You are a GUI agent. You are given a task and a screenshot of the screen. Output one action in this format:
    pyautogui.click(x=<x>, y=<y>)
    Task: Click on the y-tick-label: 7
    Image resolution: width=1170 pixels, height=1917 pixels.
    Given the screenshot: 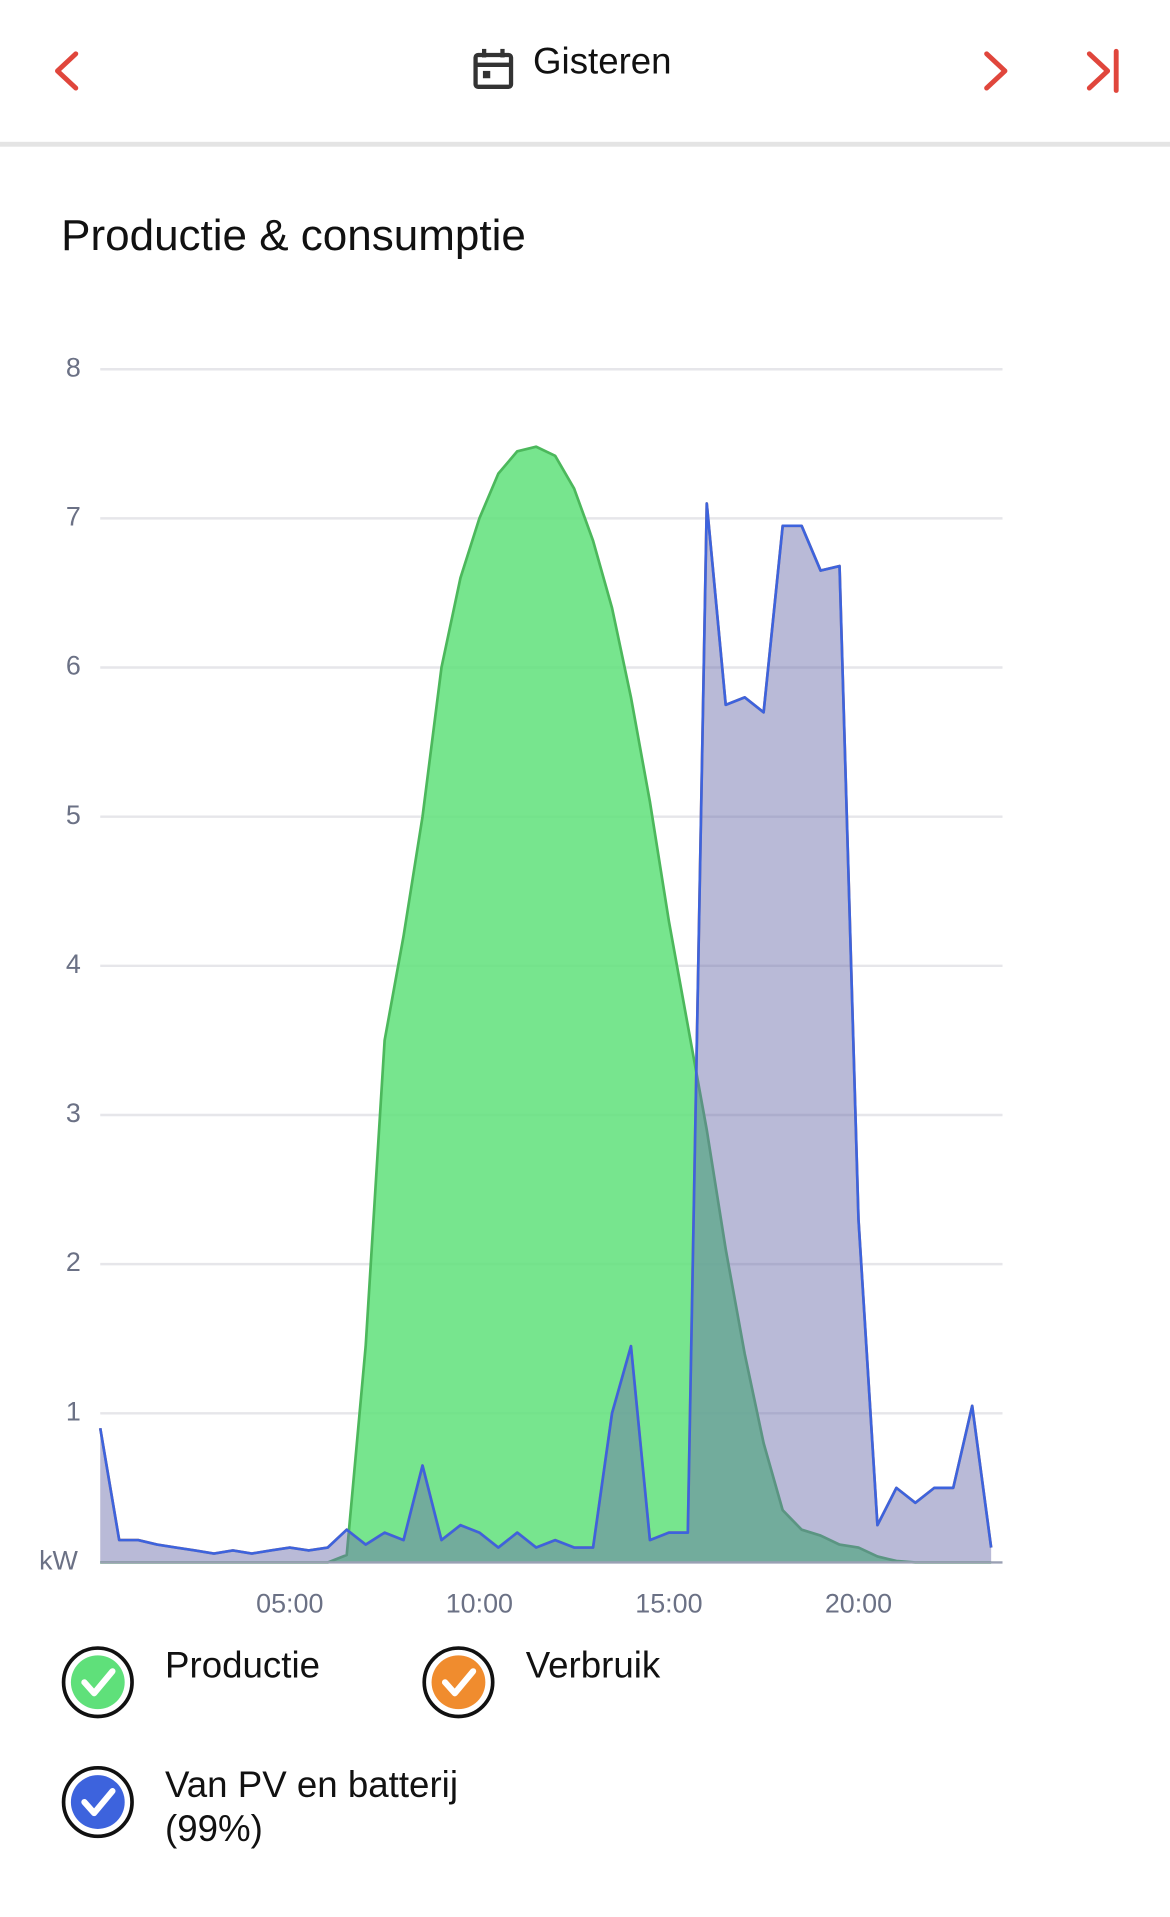 What is the action you would take?
    pyautogui.click(x=73, y=516)
    